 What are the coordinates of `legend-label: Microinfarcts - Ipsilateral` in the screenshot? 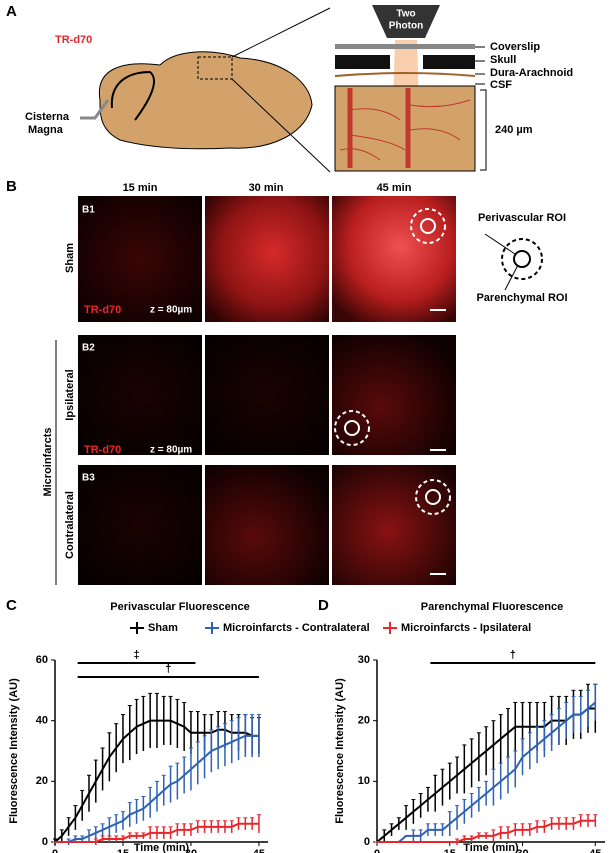 It's located at (466, 628).